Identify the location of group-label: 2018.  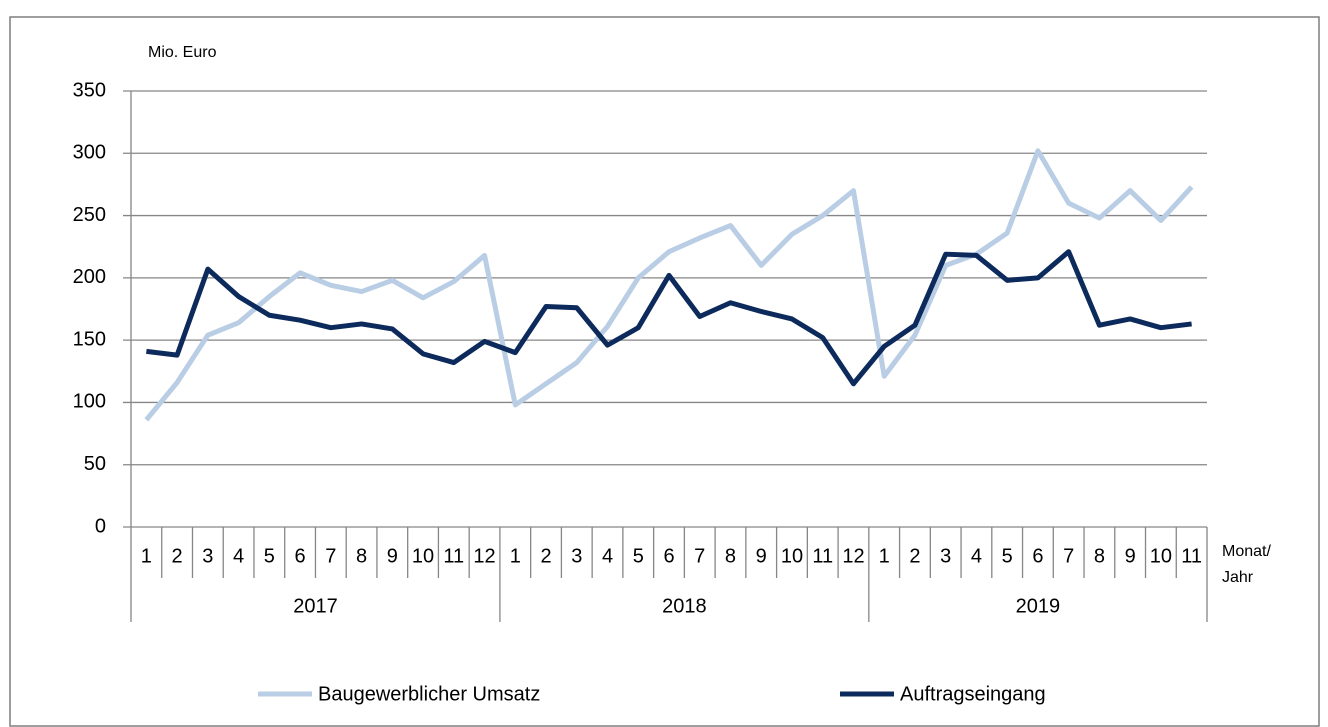
(684, 606).